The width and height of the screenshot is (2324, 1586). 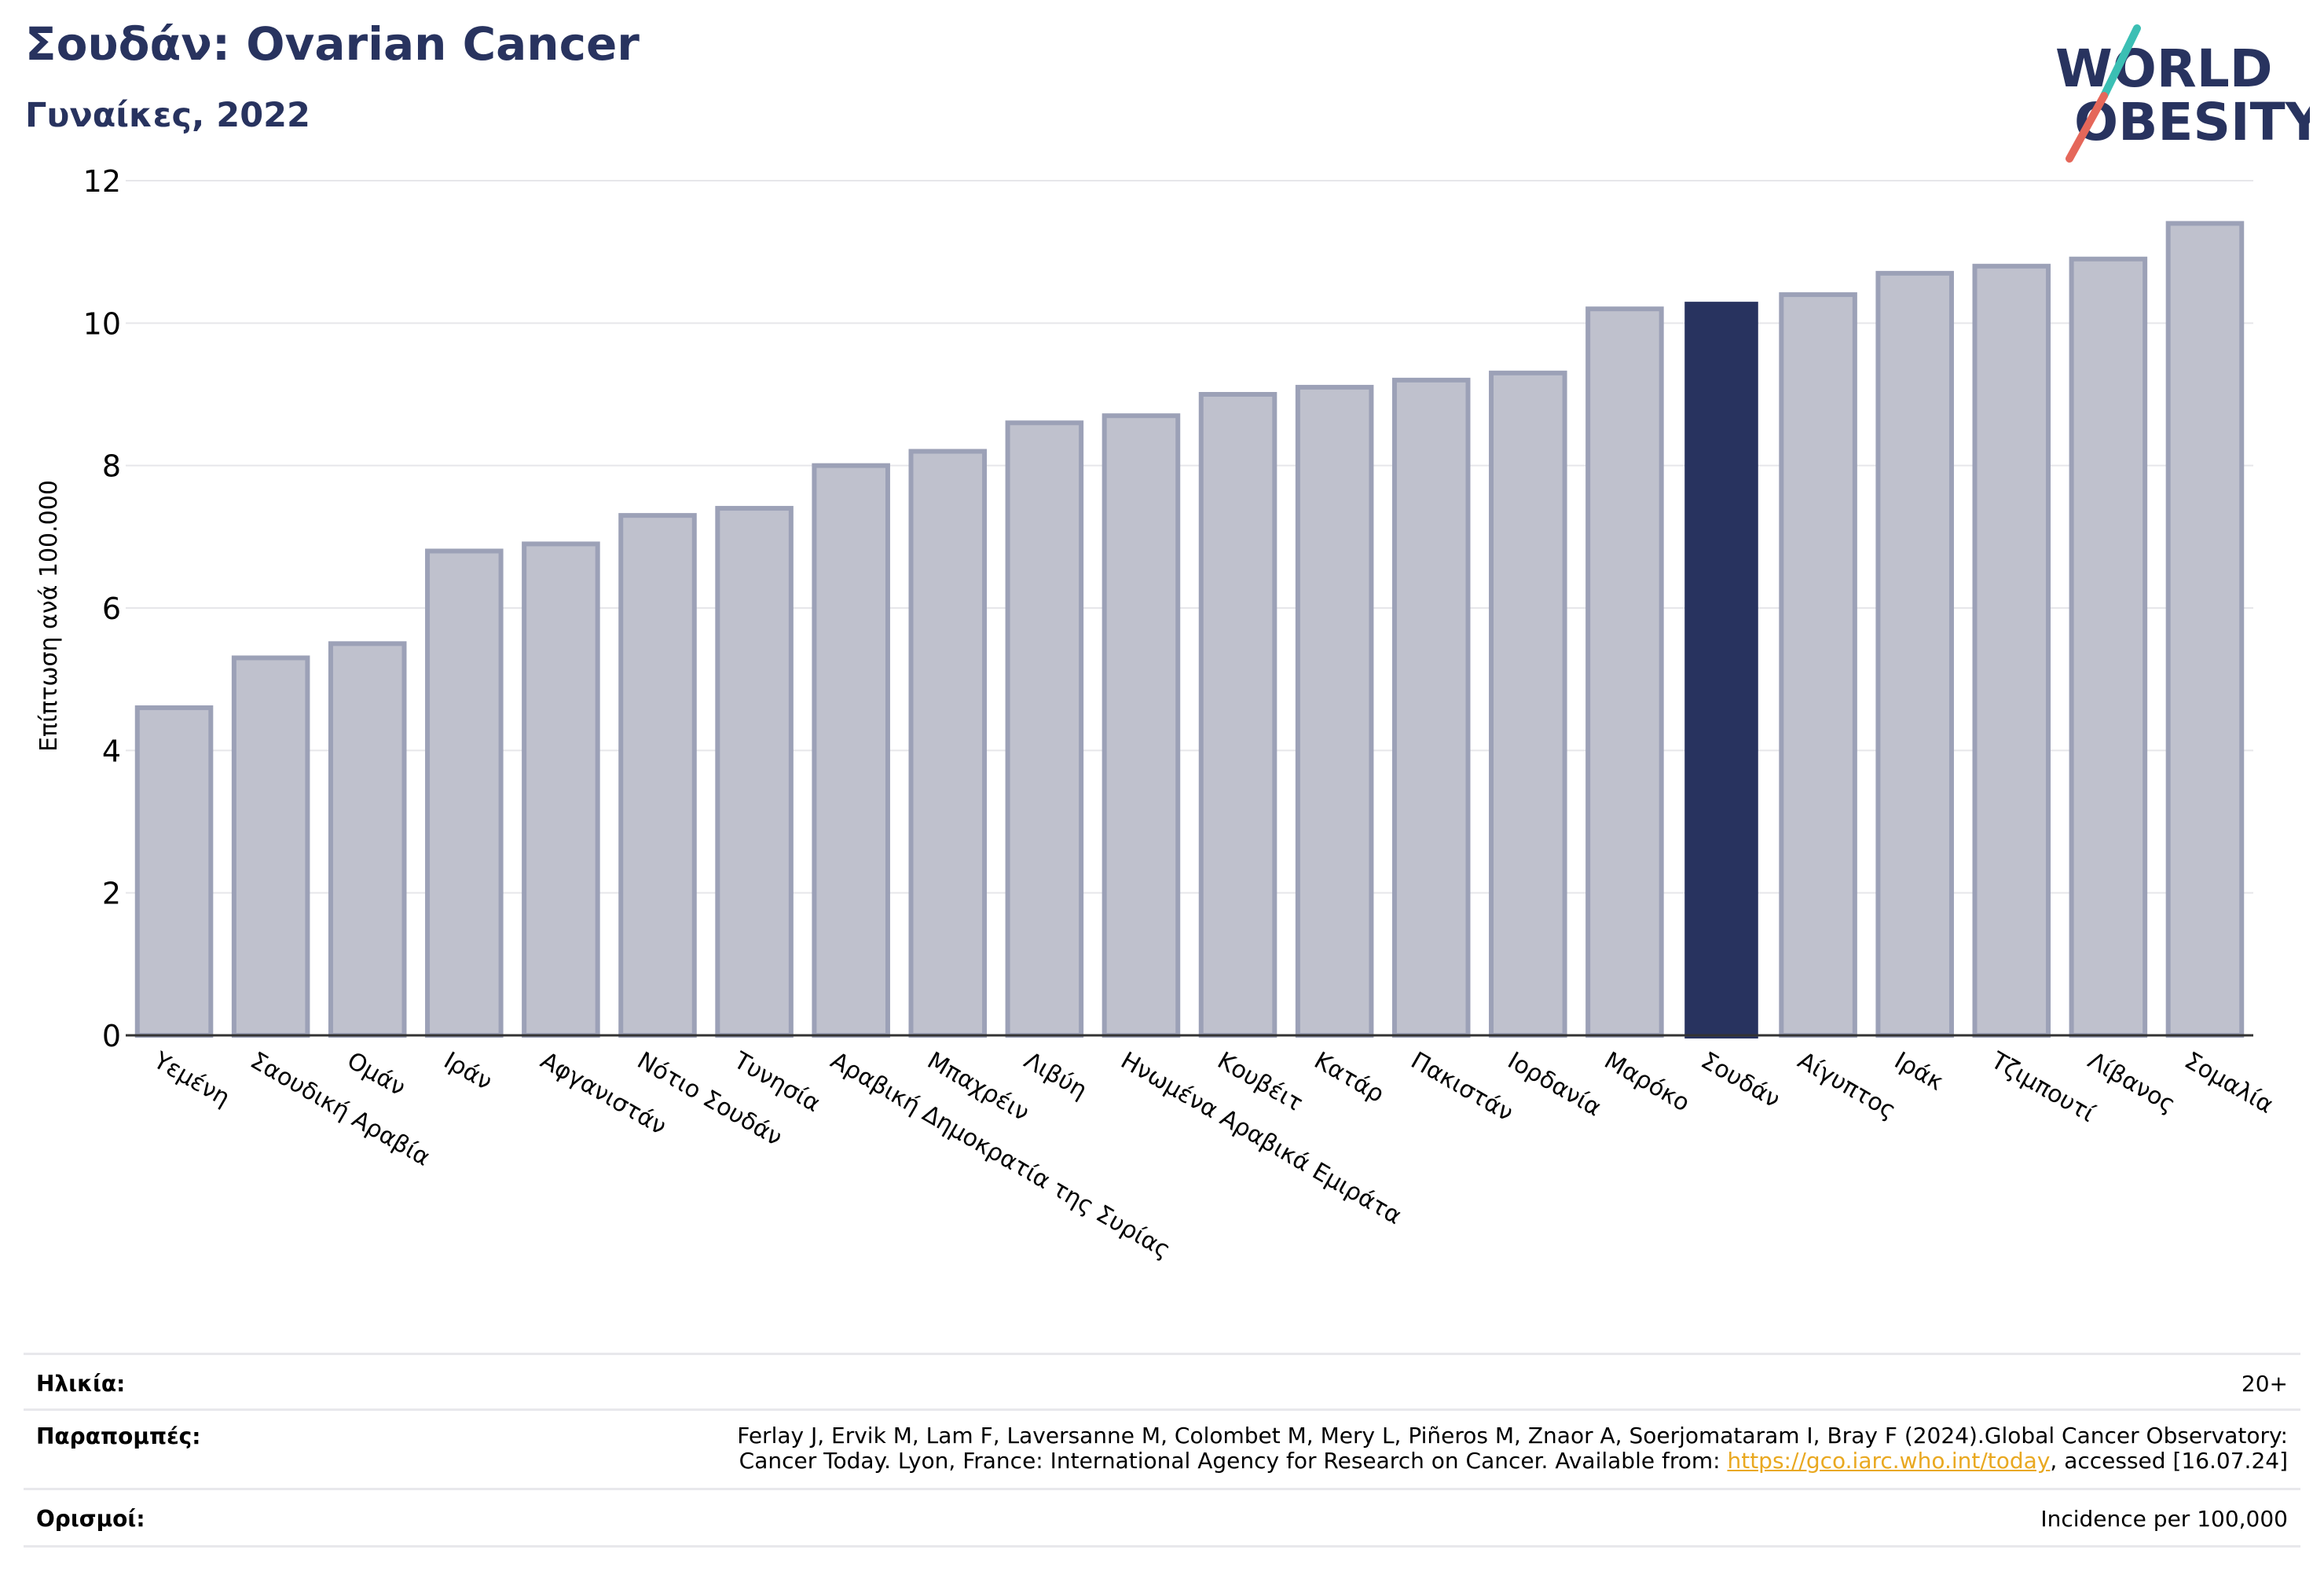 I want to click on x-tick-label: Λίβανος, so click(x=2131, y=1083).